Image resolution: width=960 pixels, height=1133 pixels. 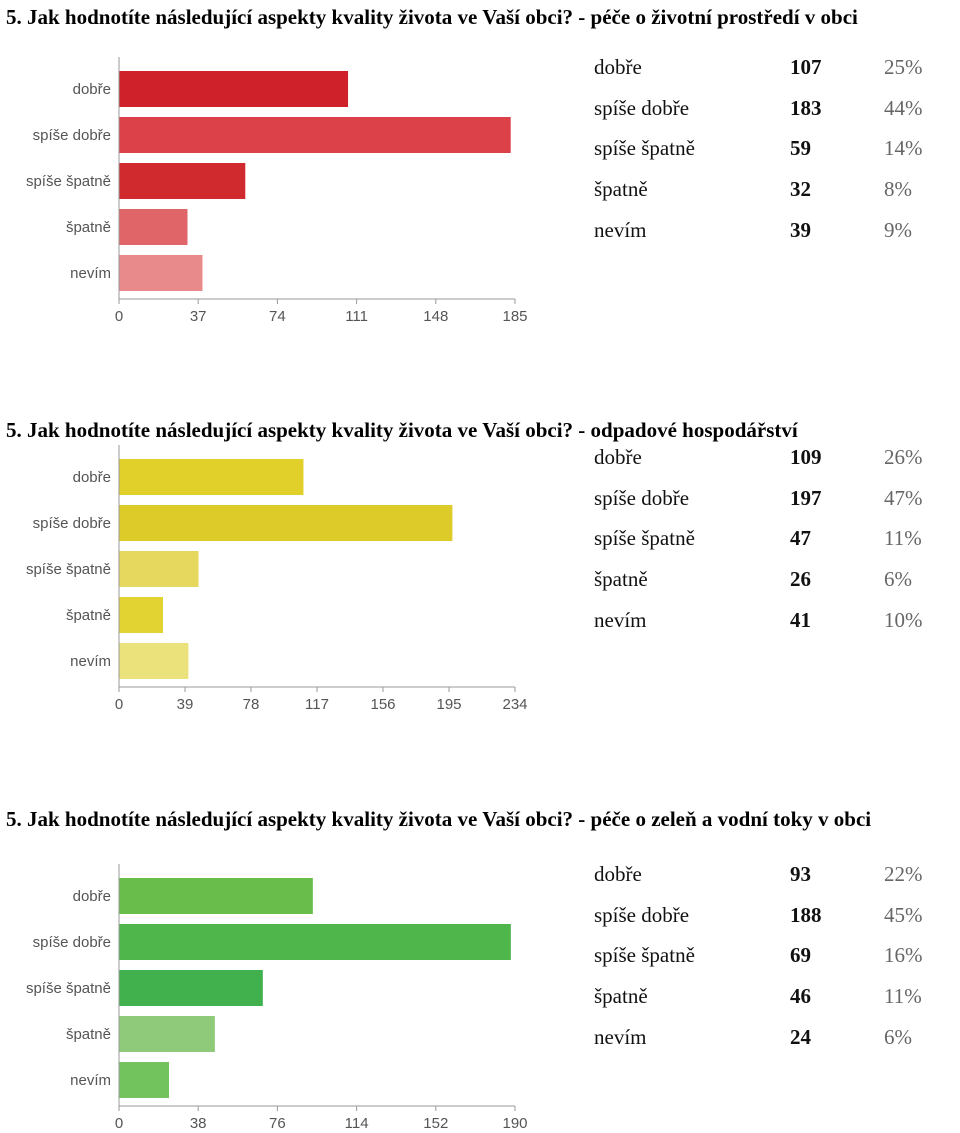 I want to click on summary-row: spíše dobře 188 45%, so click(x=758, y=915).